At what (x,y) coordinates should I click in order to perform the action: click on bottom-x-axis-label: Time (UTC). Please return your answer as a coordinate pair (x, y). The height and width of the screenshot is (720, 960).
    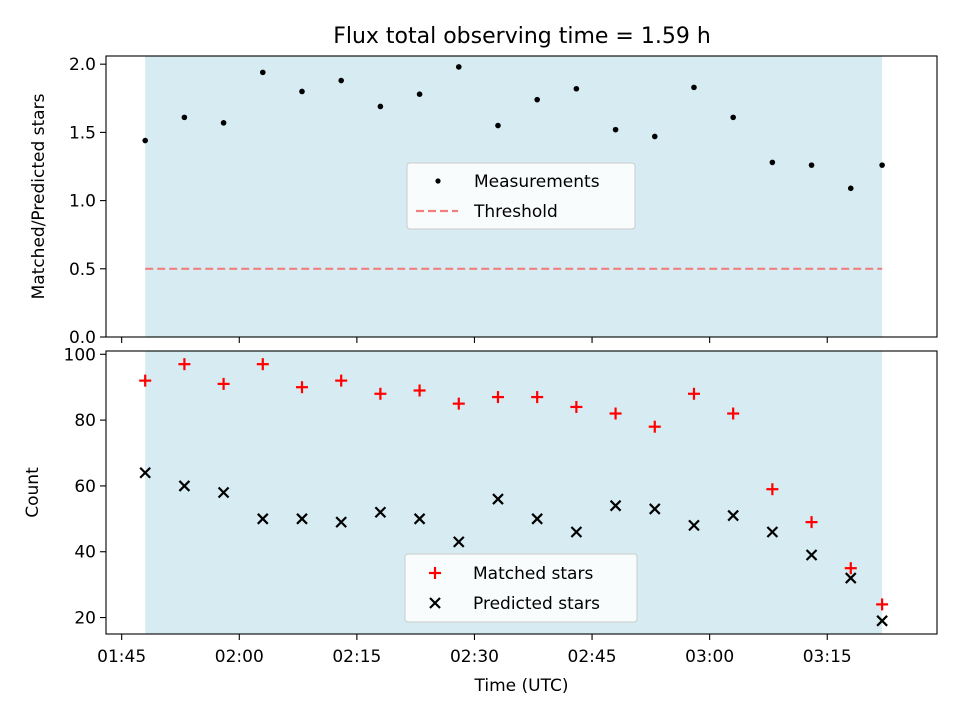
    Looking at the image, I should click on (521, 686).